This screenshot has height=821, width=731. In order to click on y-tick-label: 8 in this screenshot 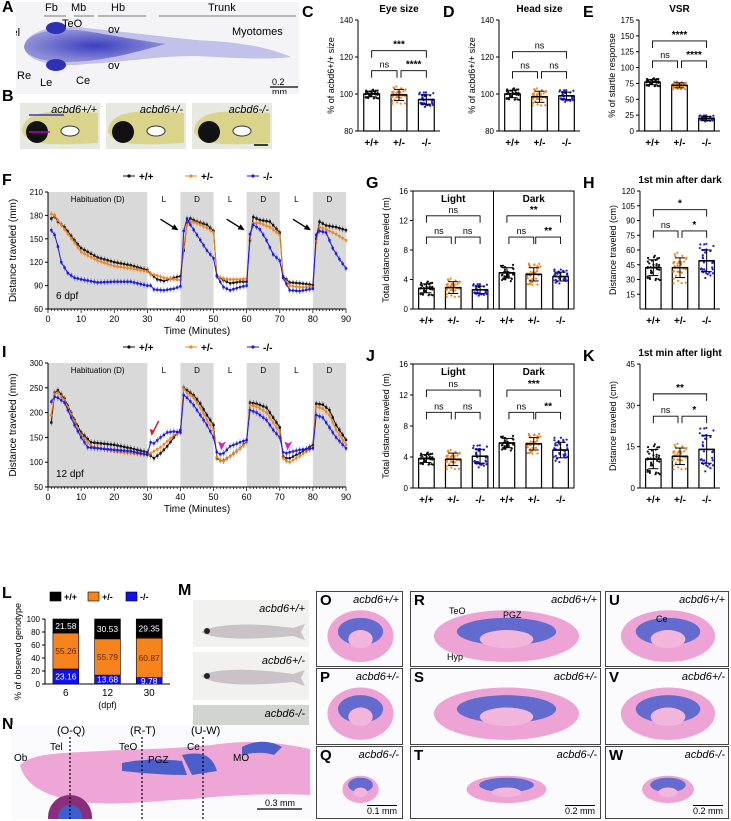, I will do `click(406, 426)`.